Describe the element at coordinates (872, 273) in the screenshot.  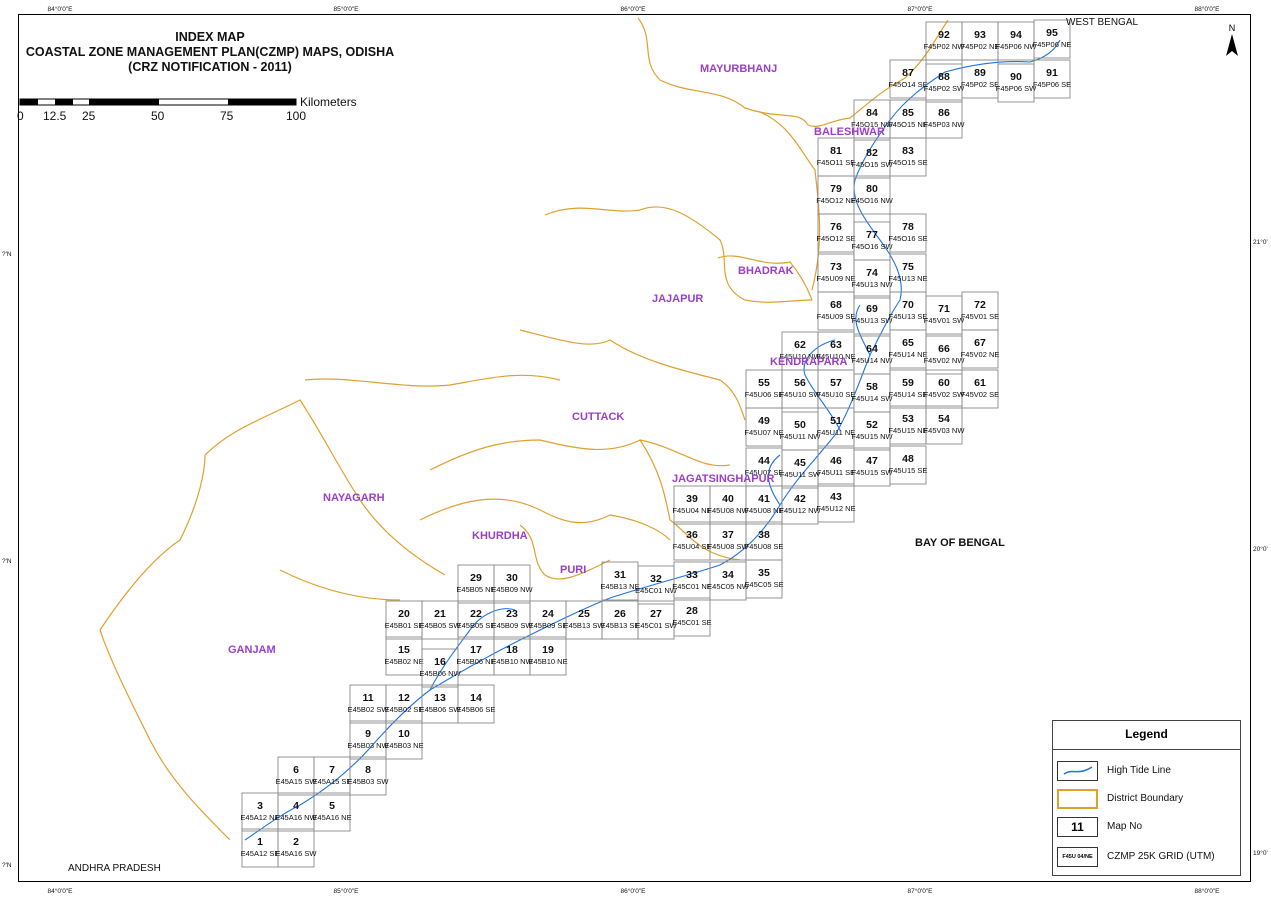
I see `grid-cell-number: 74` at that location.